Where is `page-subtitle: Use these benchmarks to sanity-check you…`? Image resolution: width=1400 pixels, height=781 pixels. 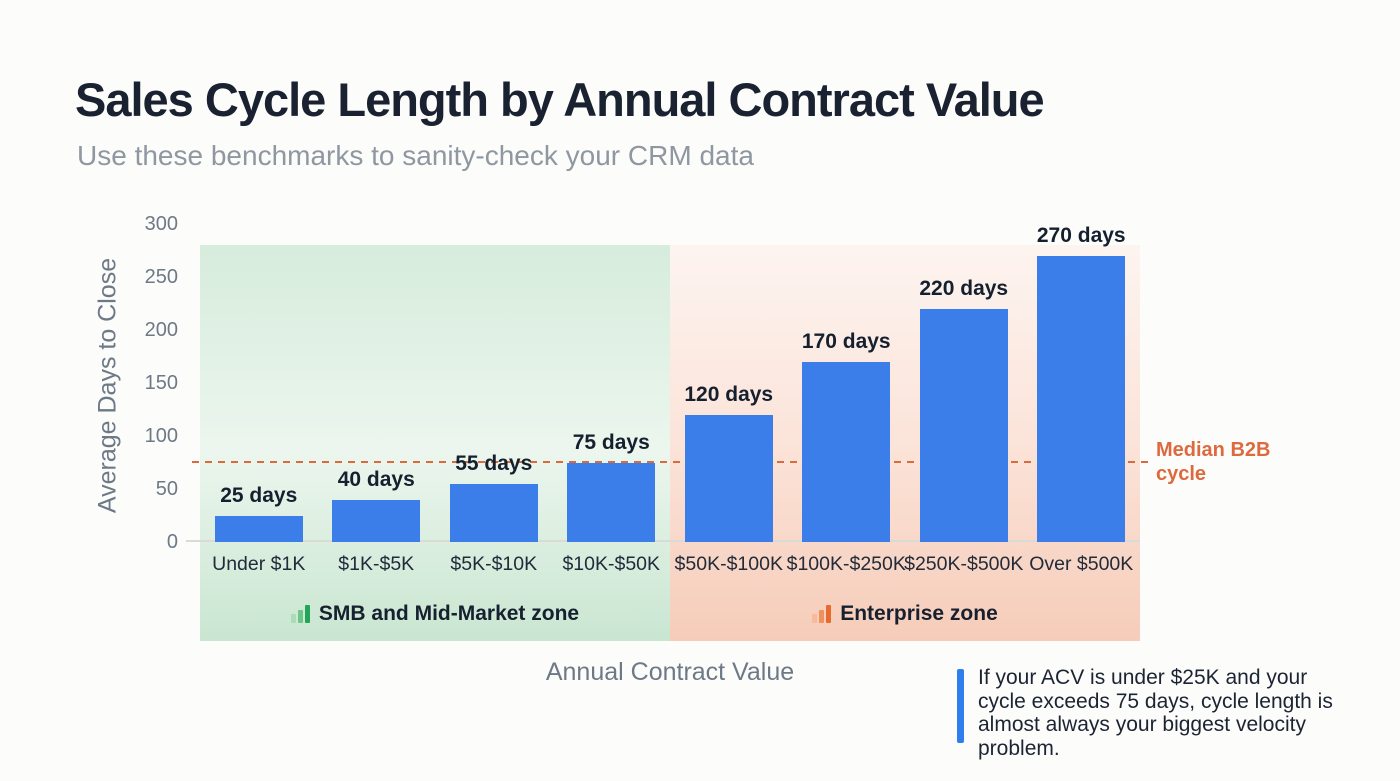
page-subtitle: Use these benchmarks to sanity-check you… is located at coordinates (415, 155).